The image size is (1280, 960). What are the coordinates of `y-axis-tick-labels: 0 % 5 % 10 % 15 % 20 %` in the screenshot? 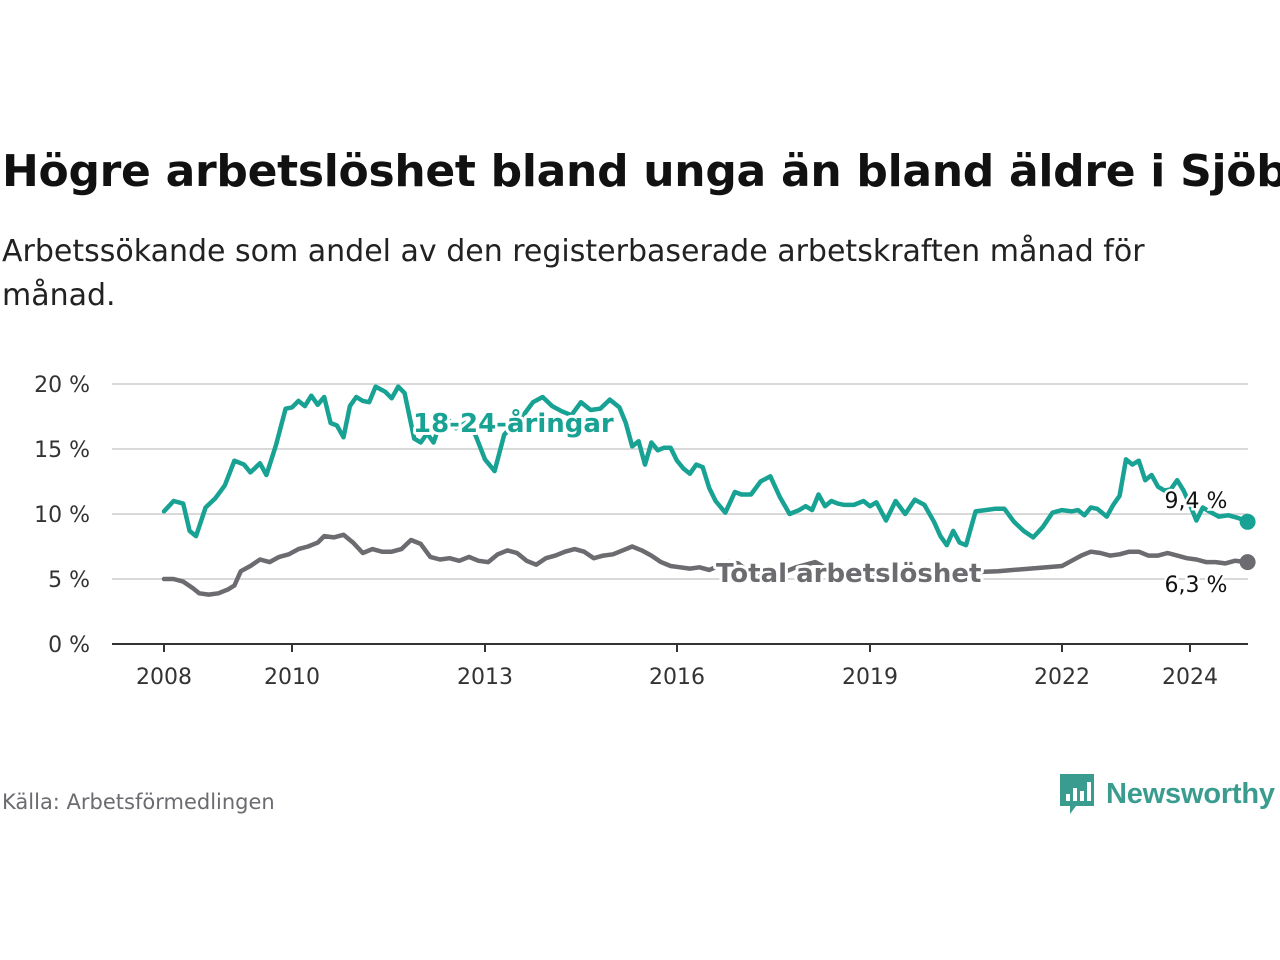 It's located at (62, 515).